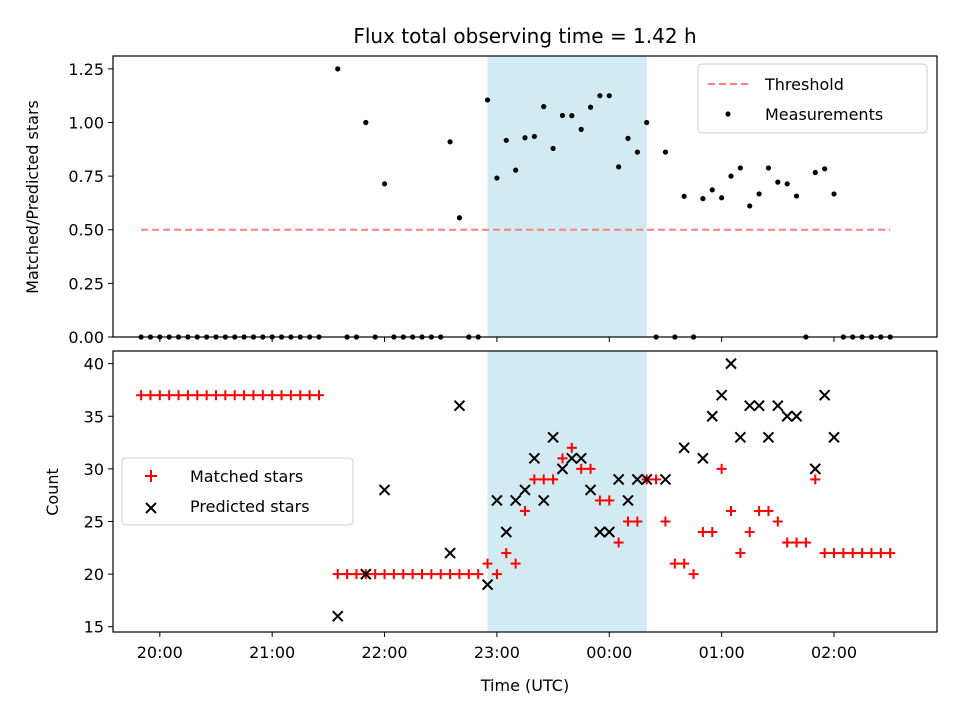  What do you see at coordinates (824, 114) in the screenshot?
I see `legend-measurements-label: Measurements` at bounding box center [824, 114].